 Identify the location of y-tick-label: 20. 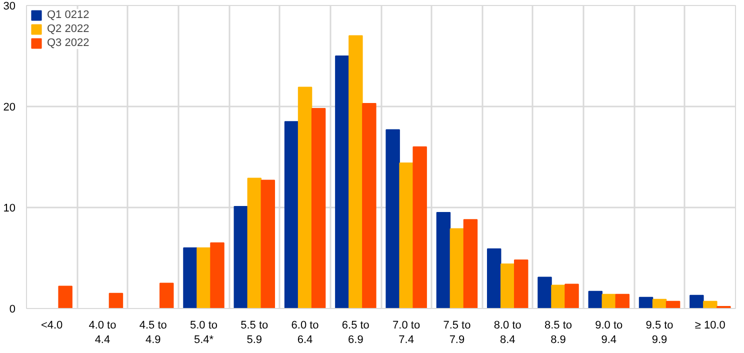
(9, 108).